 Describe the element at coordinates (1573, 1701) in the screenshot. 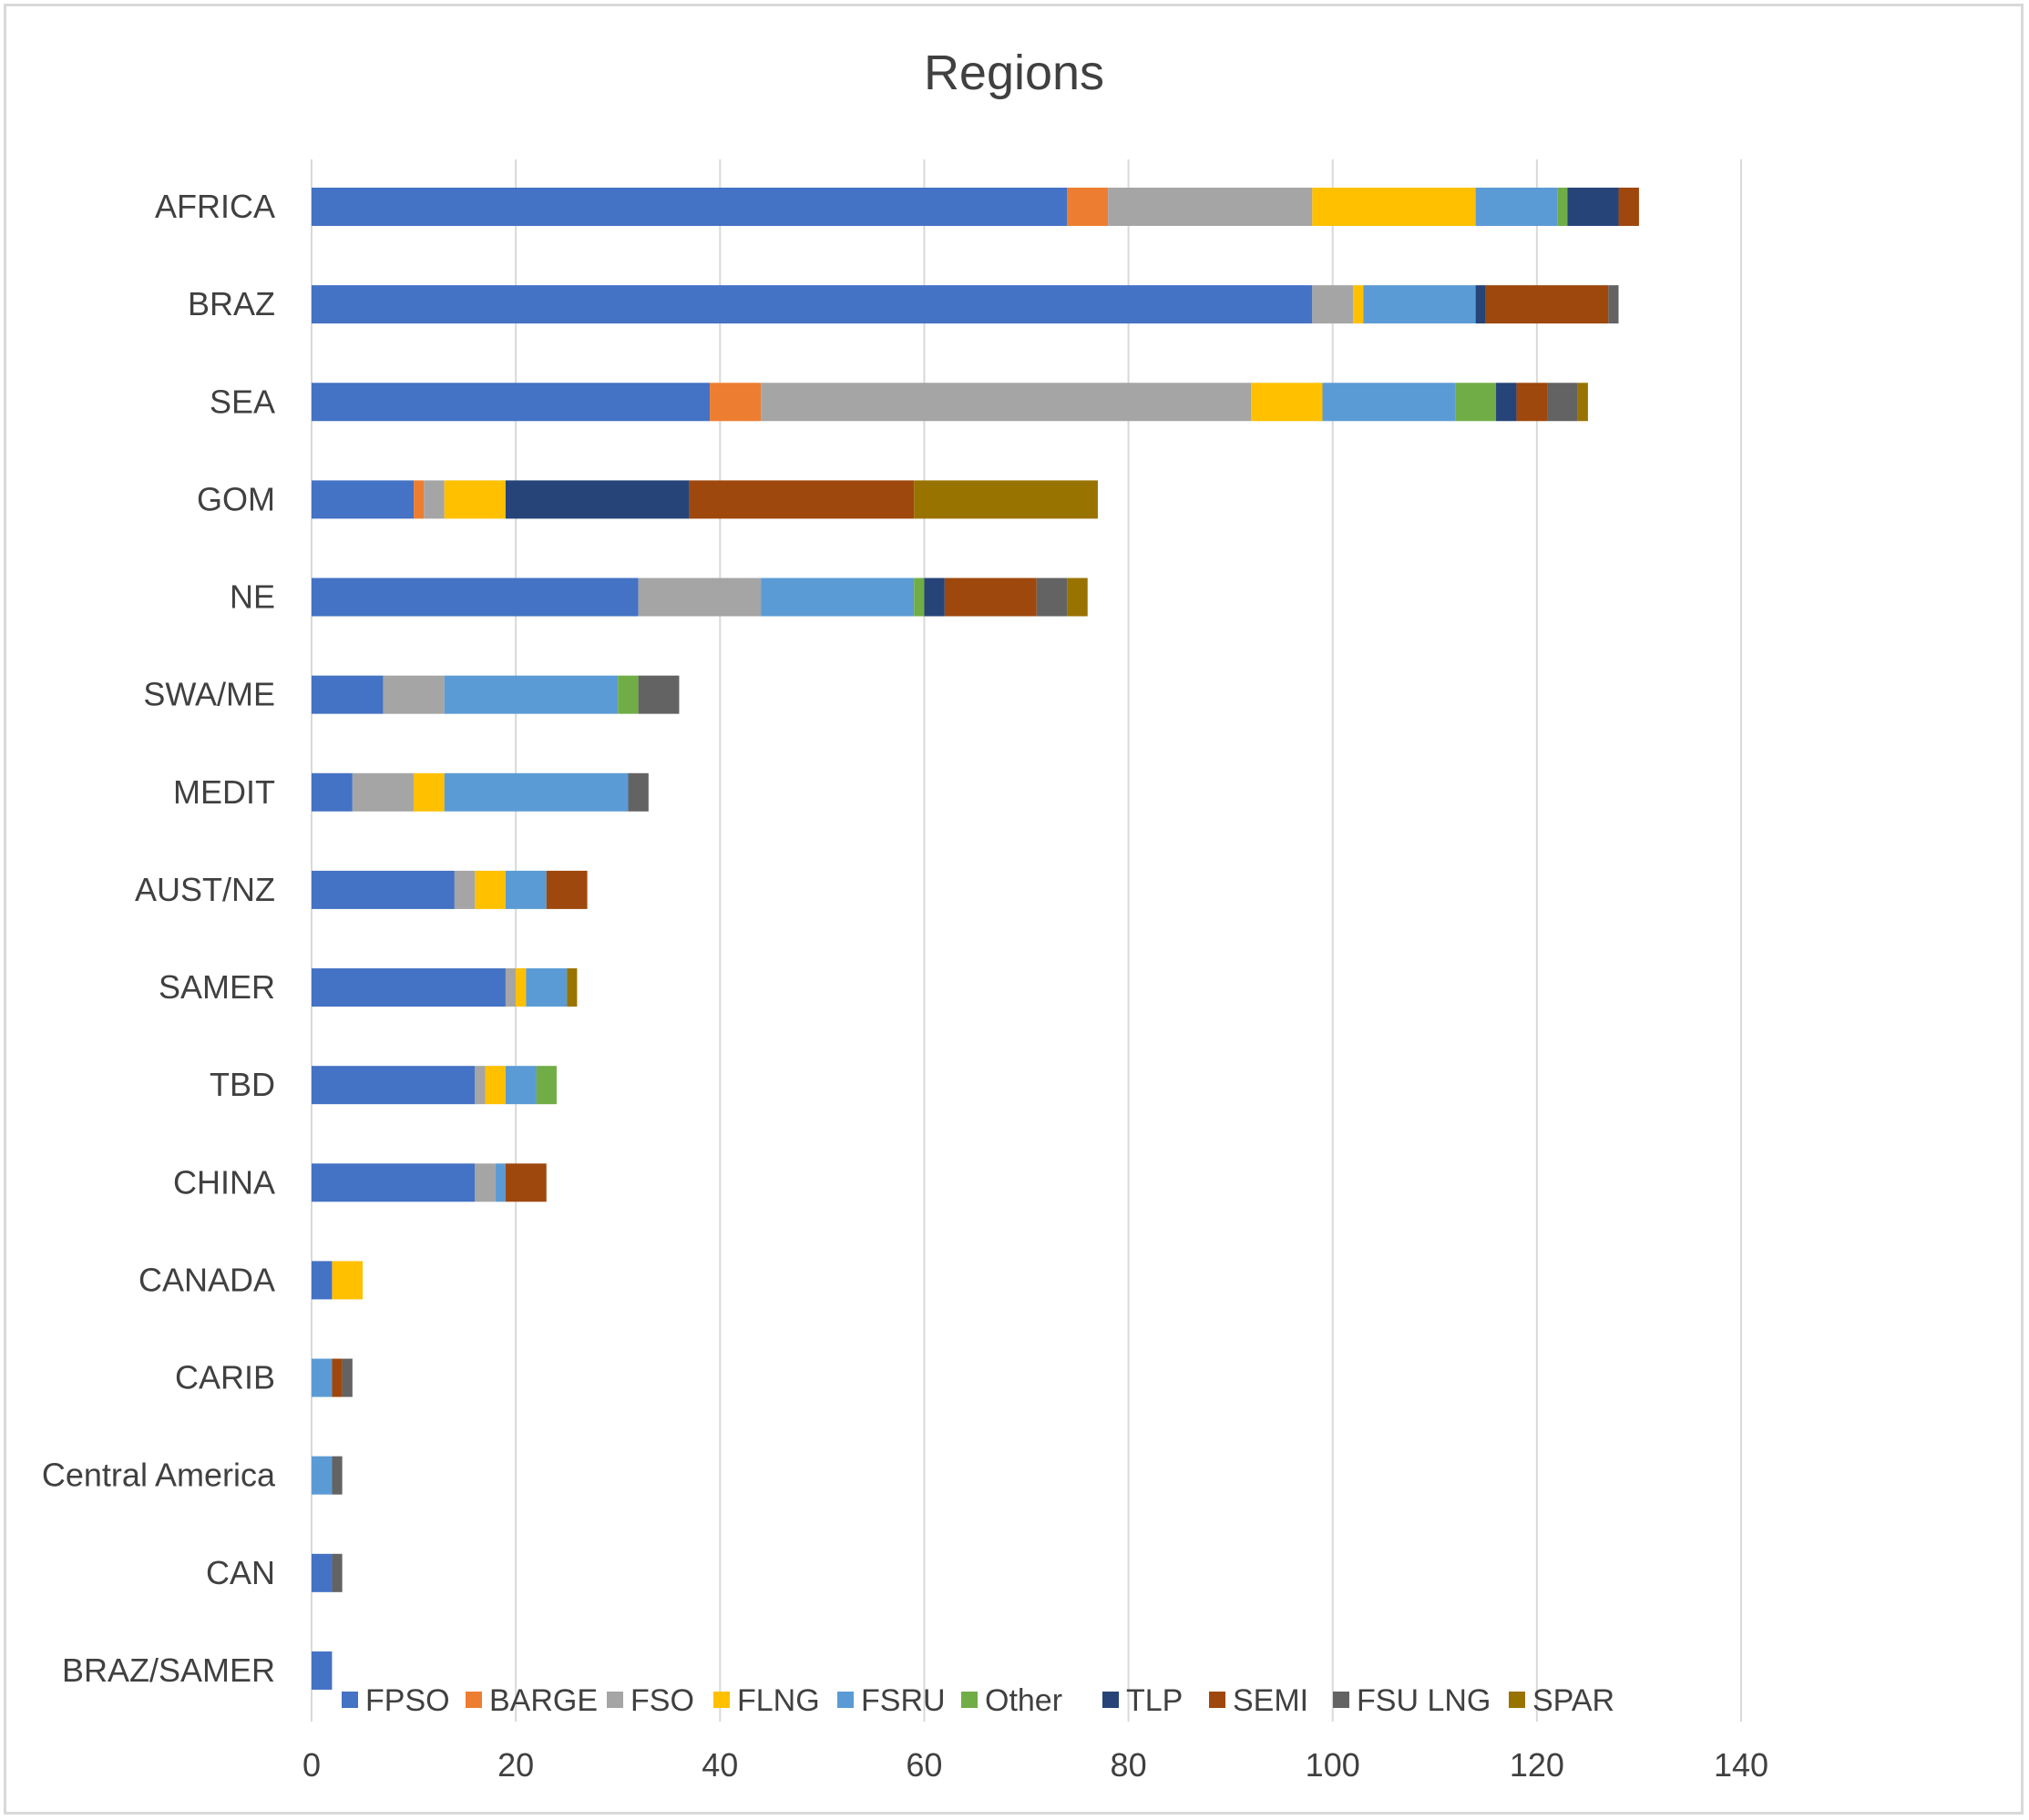

I see `legend-label: SPAR` at that location.